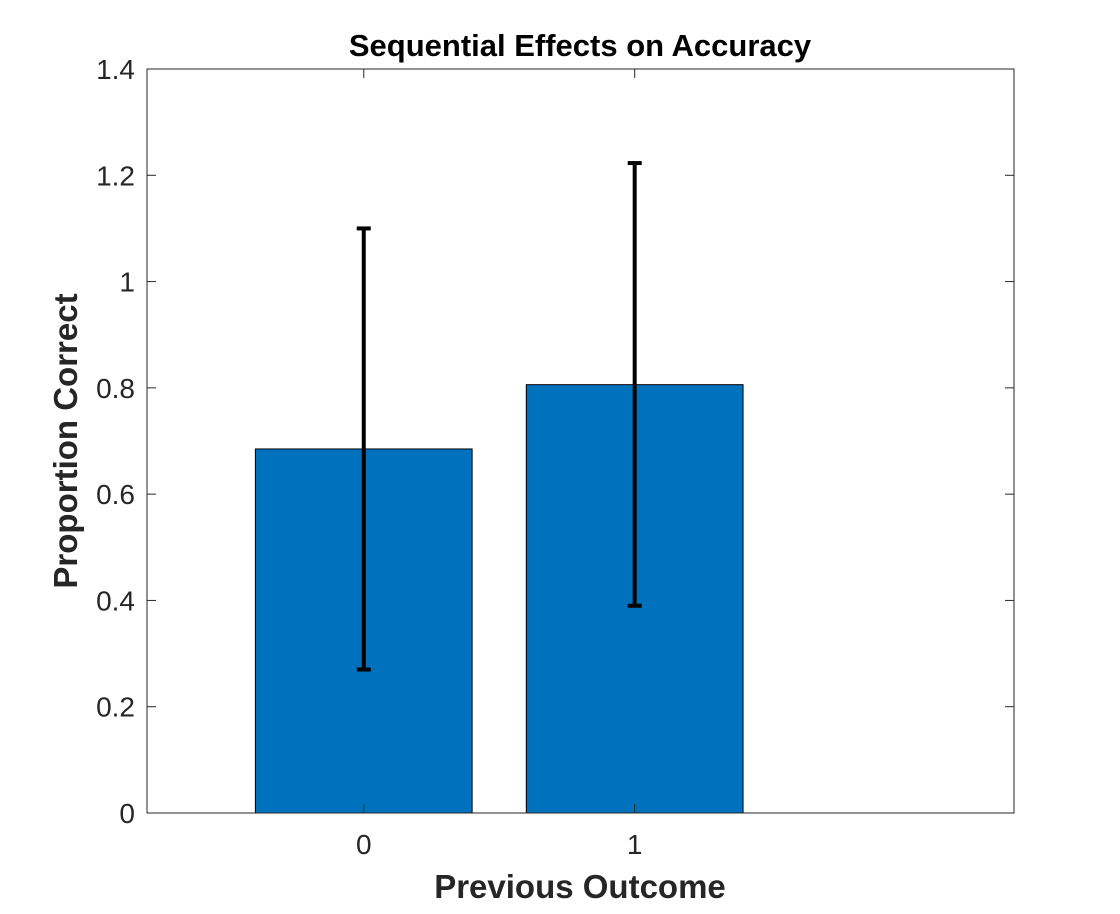 The image size is (1120, 914). I want to click on chart-title: Sequential Effects on Accuracy, so click(580, 45).